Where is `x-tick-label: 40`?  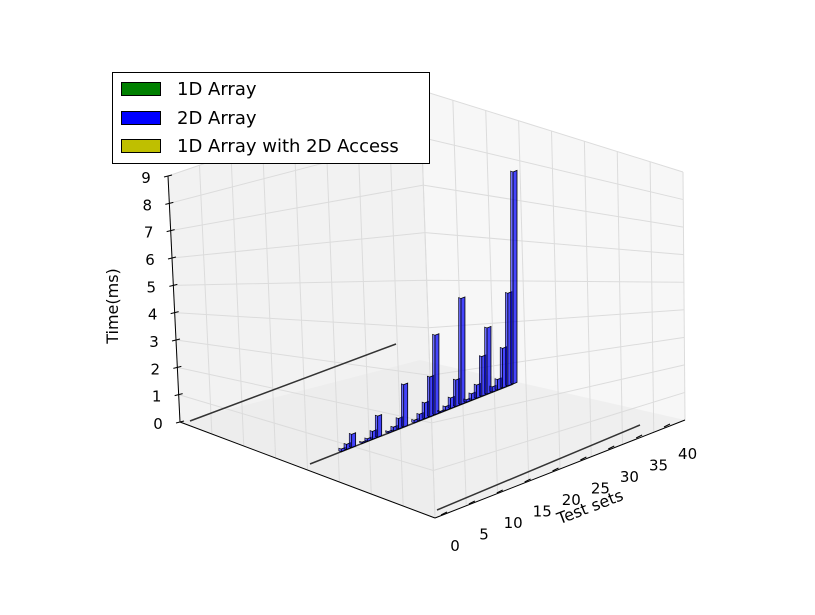
x-tick-label: 40 is located at coordinates (687, 454).